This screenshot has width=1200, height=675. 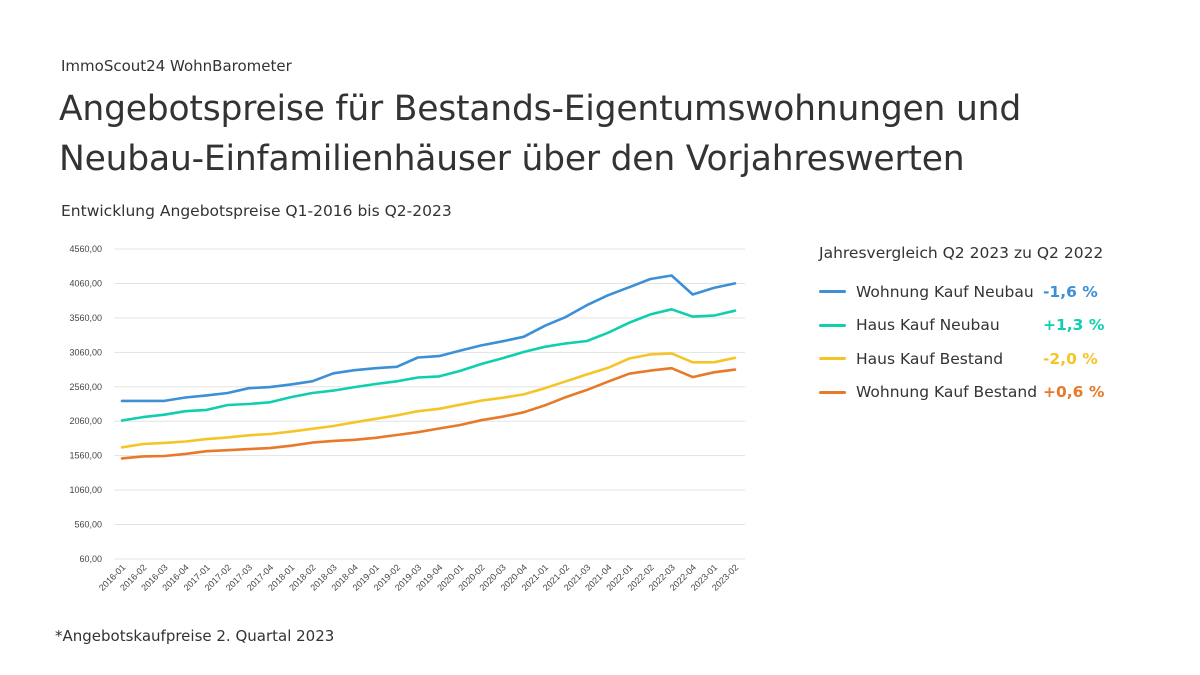 I want to click on legend-item-haus-kauf-bestand: Haus Kauf Bestand -2,0 %, so click(x=979, y=359).